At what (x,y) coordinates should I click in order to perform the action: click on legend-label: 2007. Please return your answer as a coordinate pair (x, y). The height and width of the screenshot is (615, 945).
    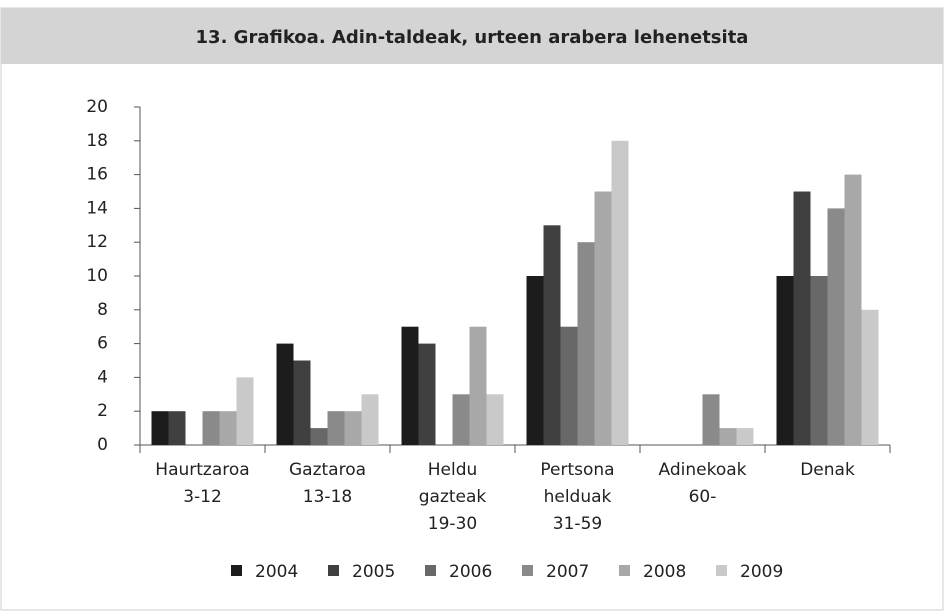
    Looking at the image, I should click on (567, 572).